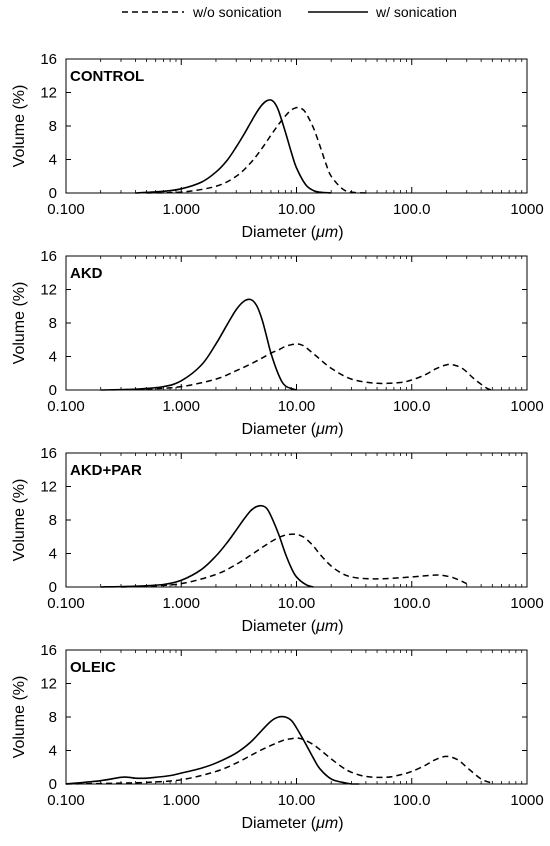  Describe the element at coordinates (107, 76) in the screenshot. I see `panel-title: CONTROL` at that location.